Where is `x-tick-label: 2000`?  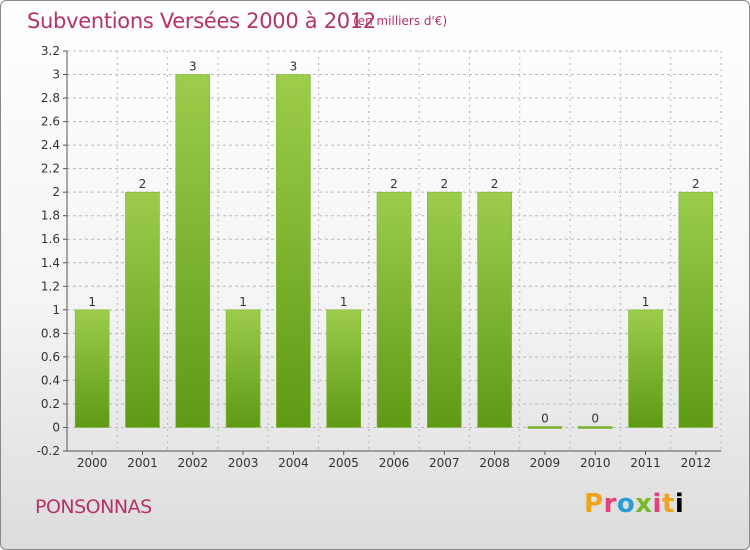
x-tick-label: 2000 is located at coordinates (92, 463).